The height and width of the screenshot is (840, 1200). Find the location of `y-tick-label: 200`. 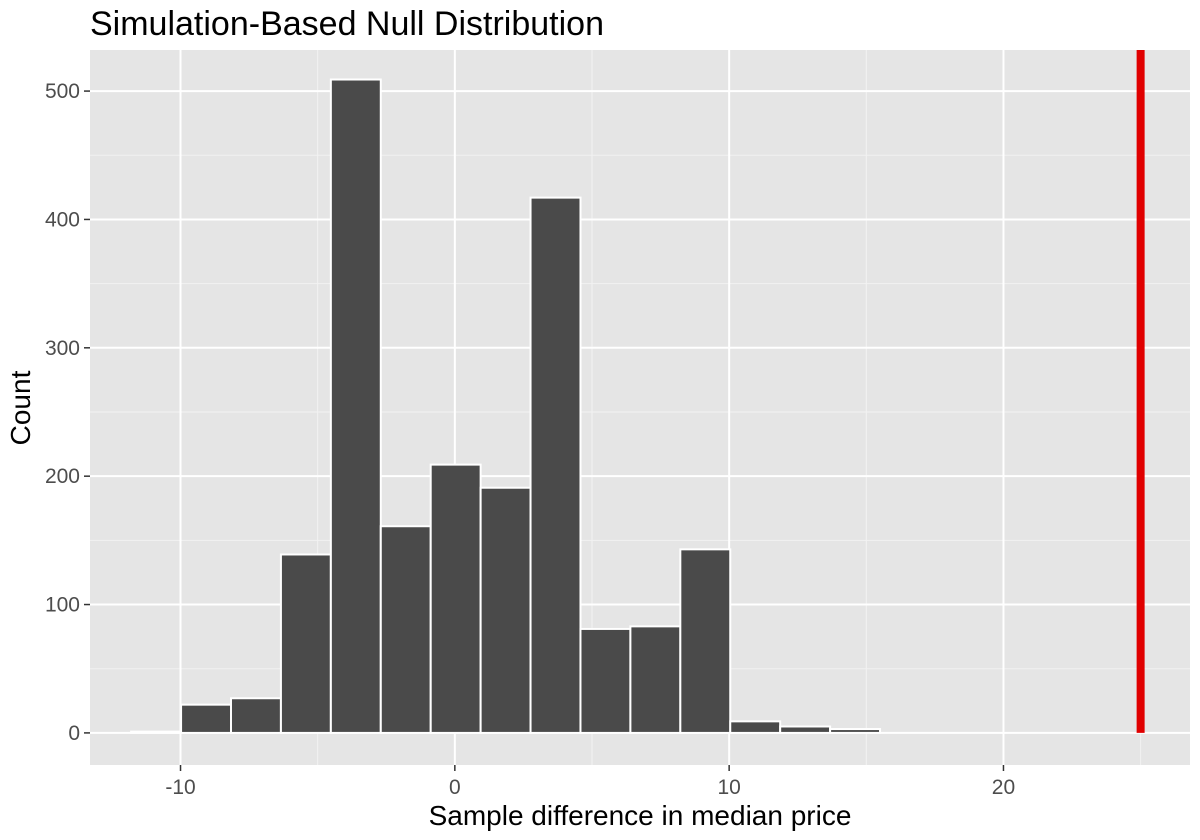

y-tick-label: 200 is located at coordinates (62, 476).